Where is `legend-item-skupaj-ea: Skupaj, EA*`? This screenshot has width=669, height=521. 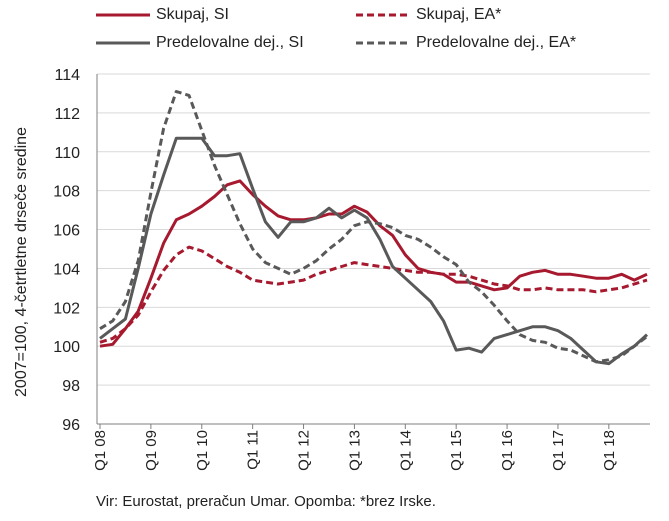
legend-item-skupaj-ea: Skupaj, EA* is located at coordinates (428, 15).